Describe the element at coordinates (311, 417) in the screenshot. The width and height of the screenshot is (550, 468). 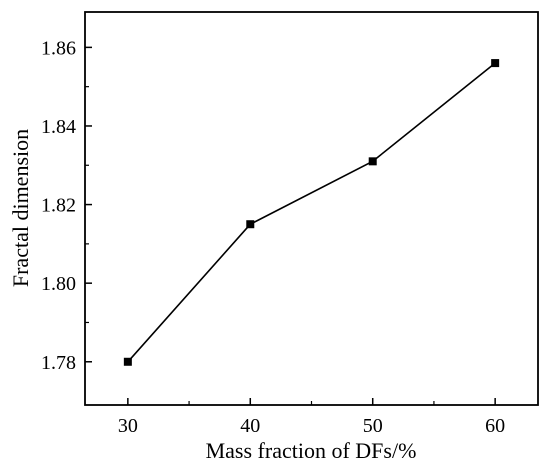
I see `x-axis-ticks: 30 40 50 60` at that location.